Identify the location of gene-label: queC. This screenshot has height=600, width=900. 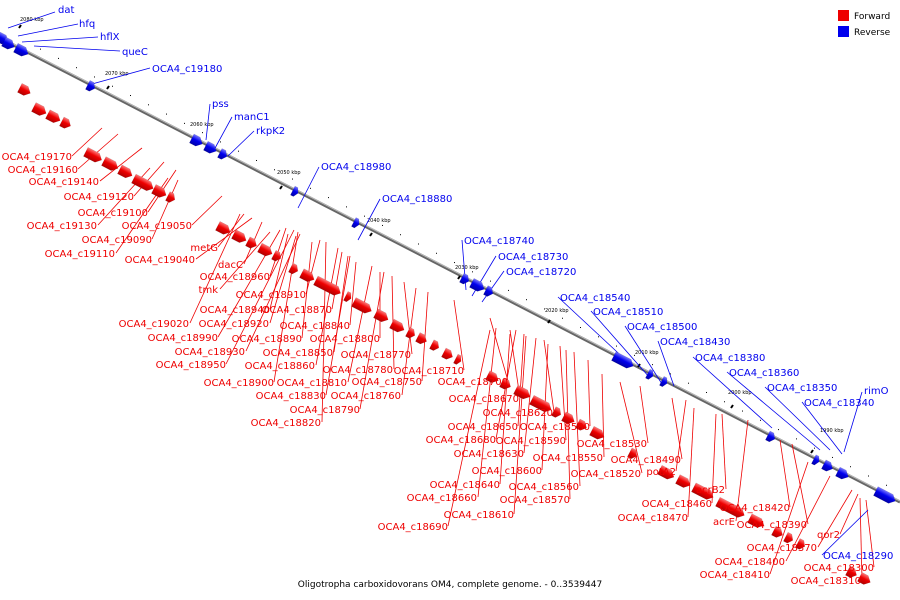
(135, 52).